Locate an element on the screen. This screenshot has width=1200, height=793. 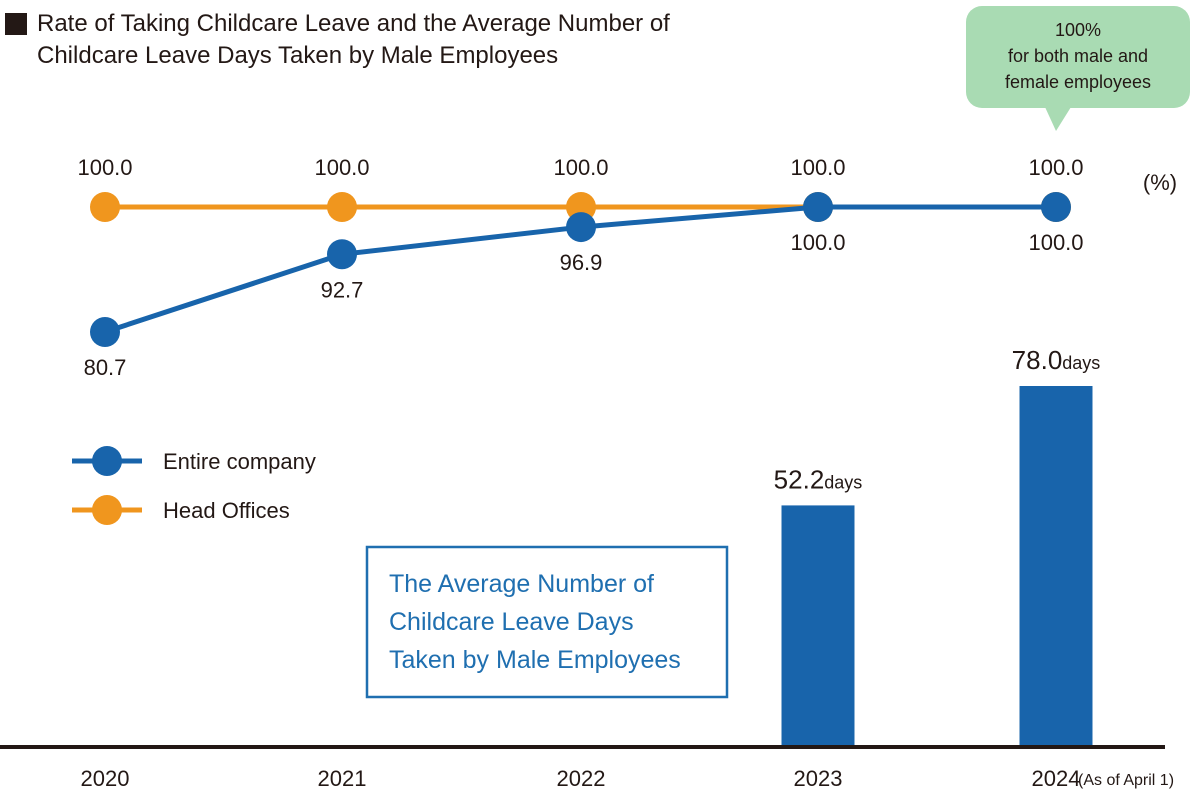
callout-line2: for both male and is located at coordinates (1078, 56).